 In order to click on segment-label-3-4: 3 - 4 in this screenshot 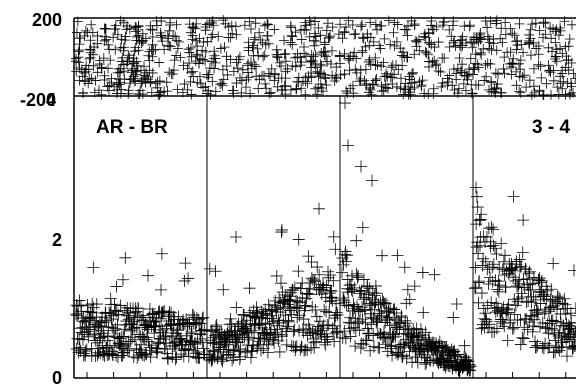, I will do `click(551, 127)`.